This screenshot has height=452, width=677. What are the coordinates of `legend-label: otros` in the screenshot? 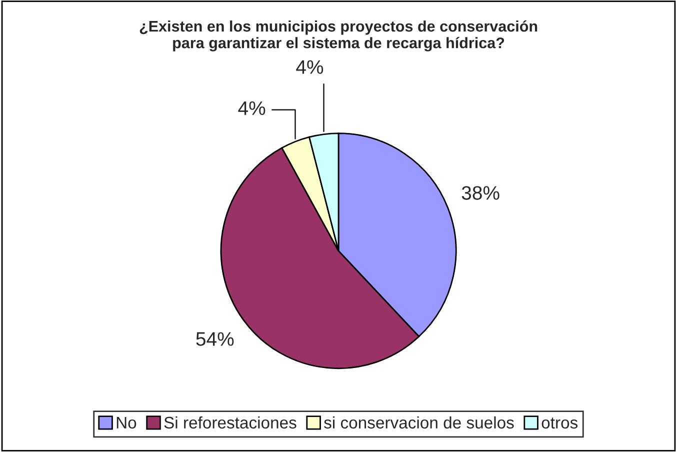 It's located at (560, 423).